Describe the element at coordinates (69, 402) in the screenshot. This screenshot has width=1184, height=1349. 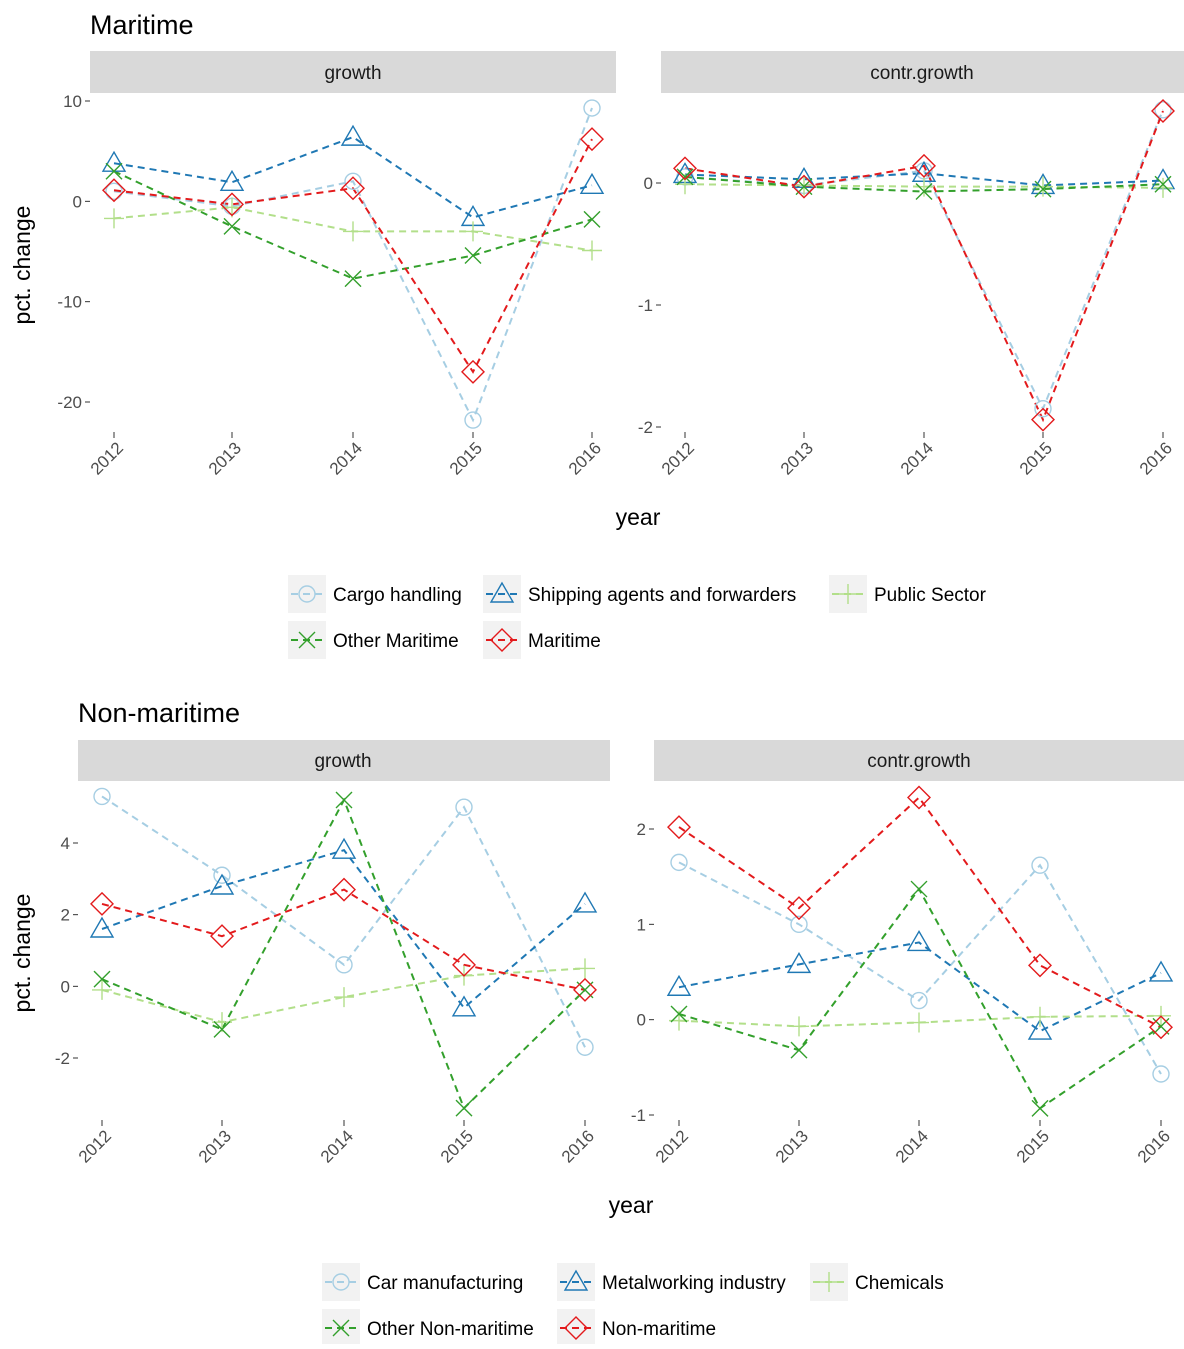
I see `y-tick-label: -20` at that location.